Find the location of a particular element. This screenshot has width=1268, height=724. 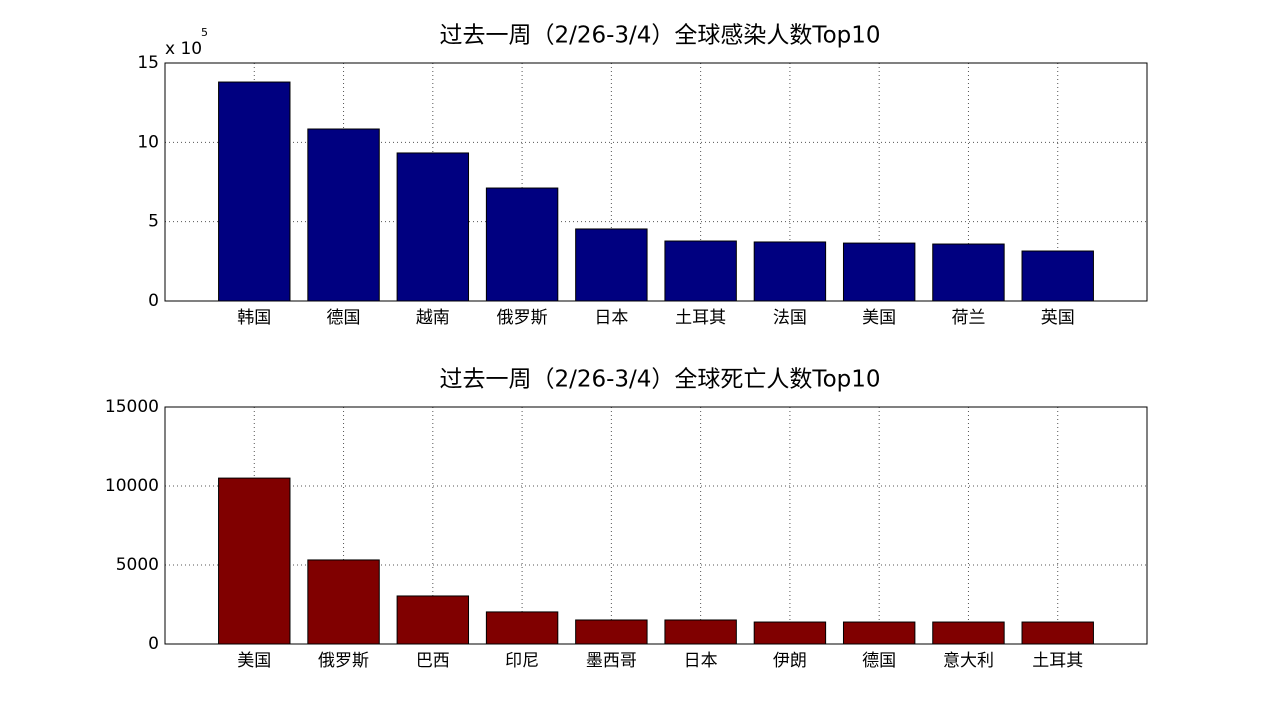

x-tick-label: 荷兰 is located at coordinates (968, 318).